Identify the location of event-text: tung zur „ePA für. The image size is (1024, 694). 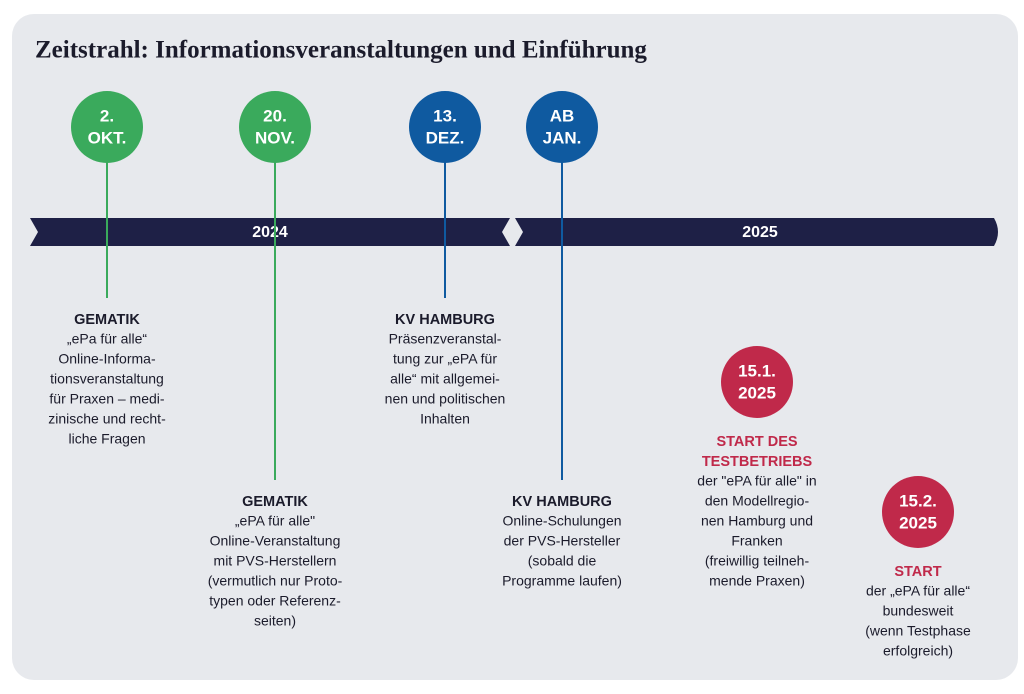
(445, 359).